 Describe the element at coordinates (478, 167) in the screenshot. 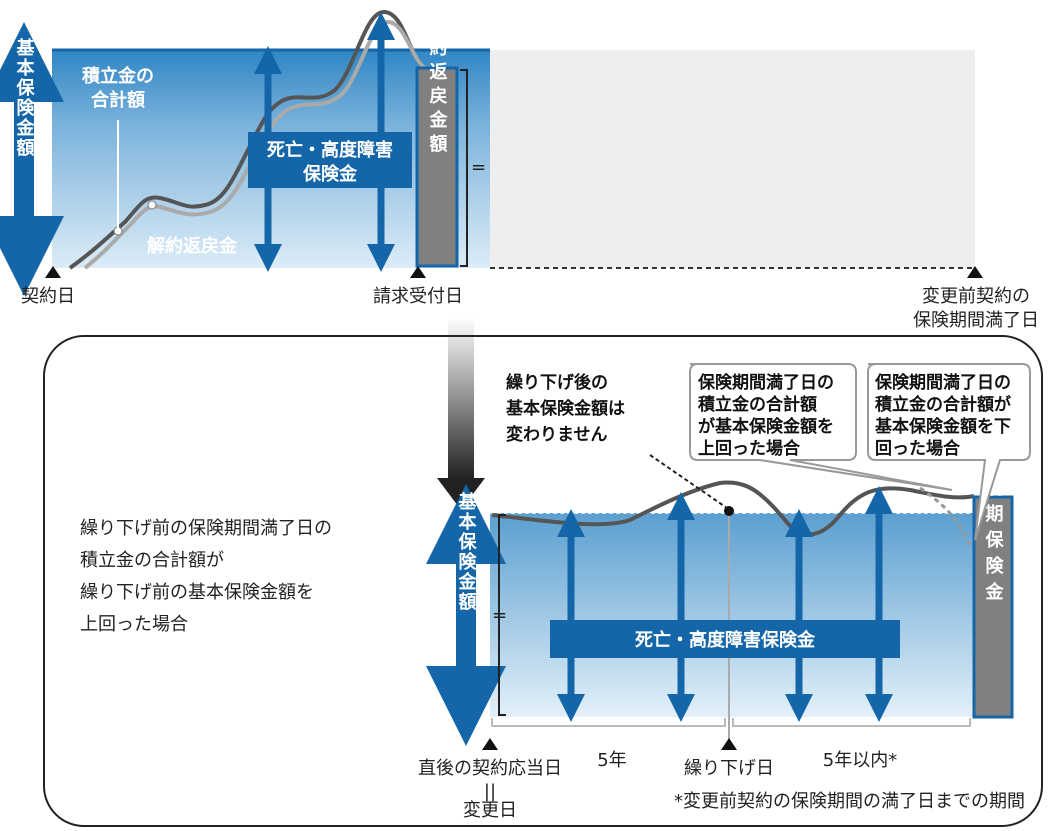

I see `top-equals: =` at that location.